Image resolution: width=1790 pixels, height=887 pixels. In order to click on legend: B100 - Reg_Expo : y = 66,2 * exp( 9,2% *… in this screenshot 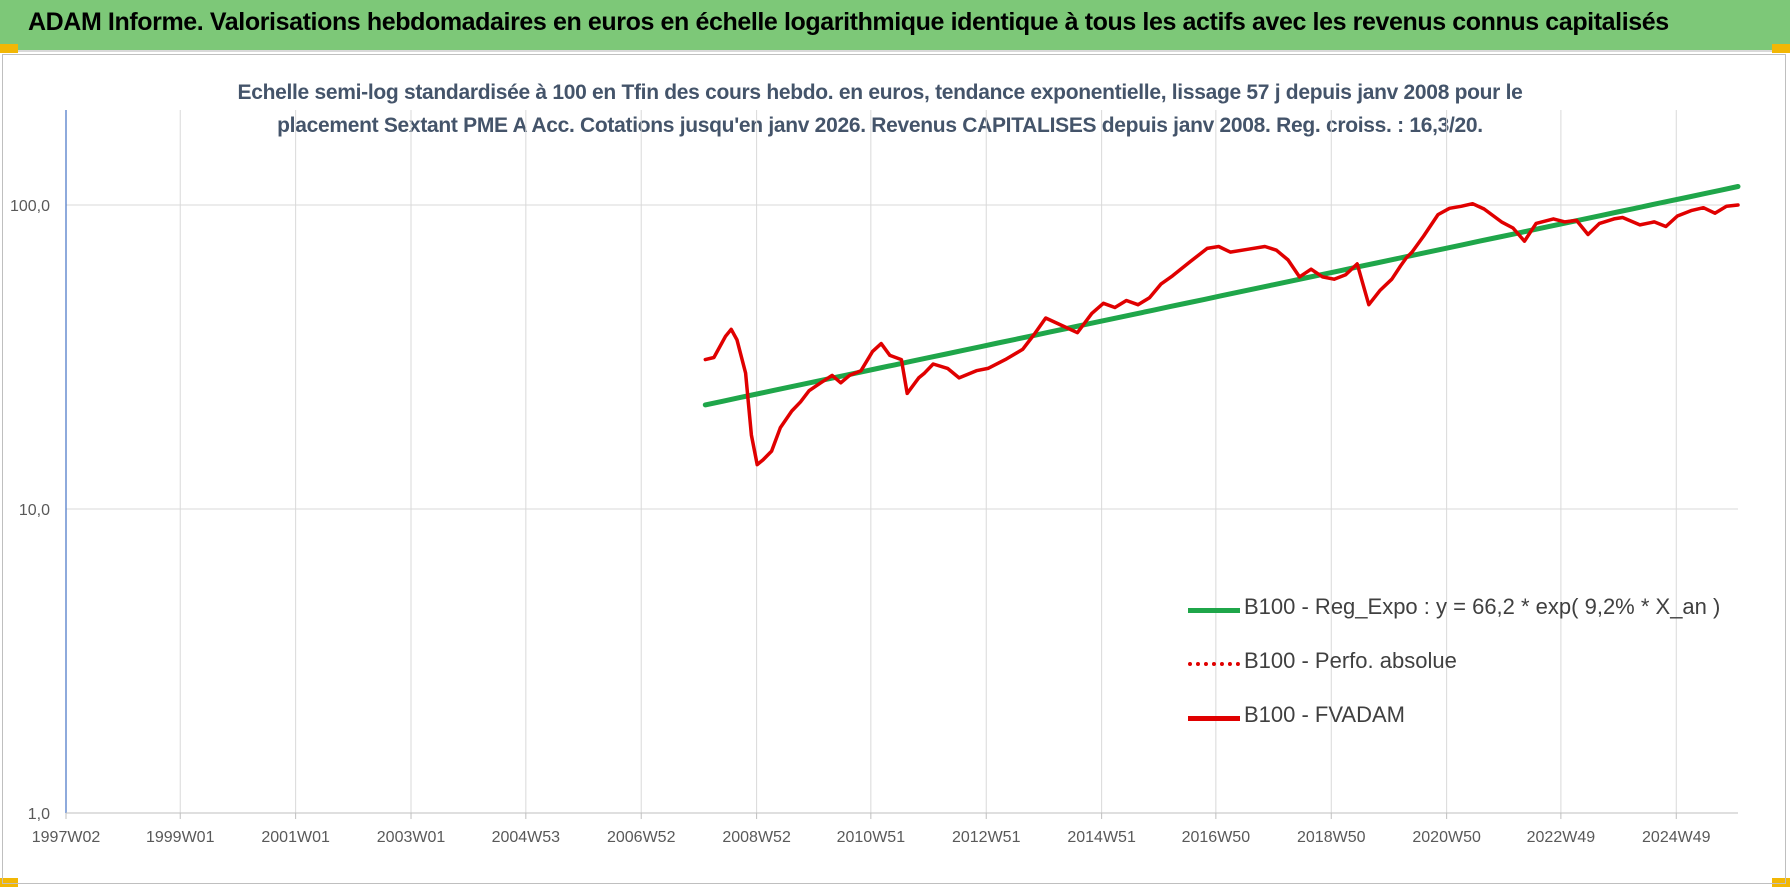, I will do `click(1454, 669)`.